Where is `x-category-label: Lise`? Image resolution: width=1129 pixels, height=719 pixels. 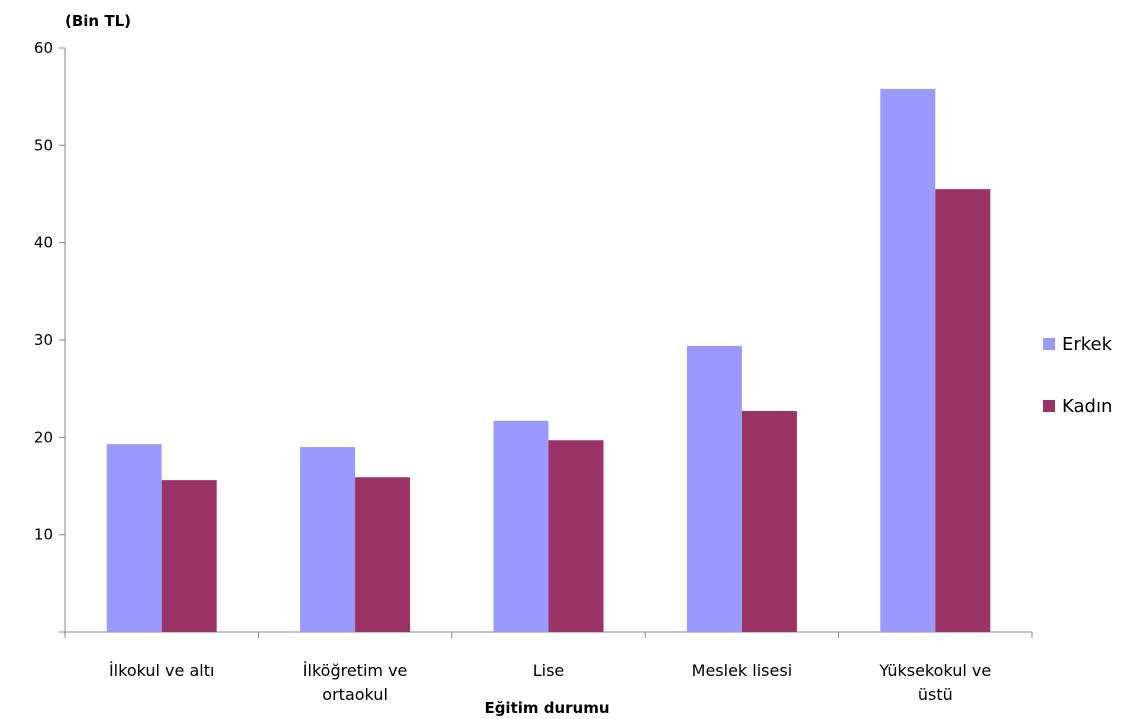
x-category-label: Lise is located at coordinates (549, 670).